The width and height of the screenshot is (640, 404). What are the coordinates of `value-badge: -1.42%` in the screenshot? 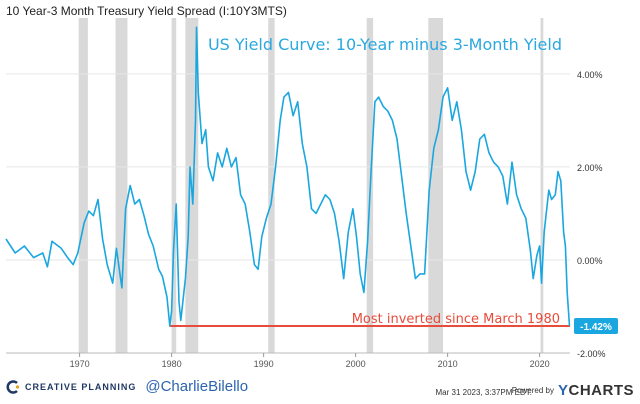 It's located at (596, 326).